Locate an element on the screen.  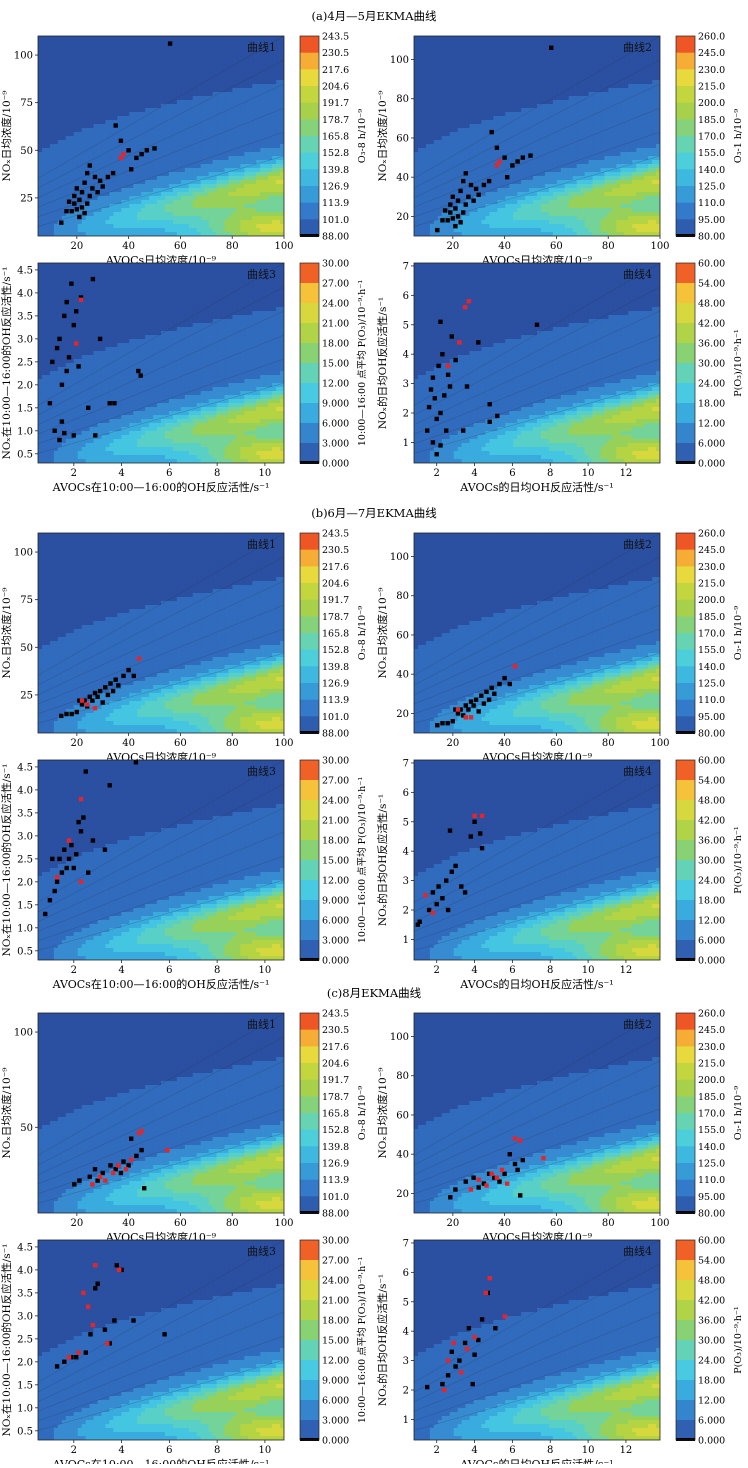
colorbar-swatch is located at coordinates (309, 111).